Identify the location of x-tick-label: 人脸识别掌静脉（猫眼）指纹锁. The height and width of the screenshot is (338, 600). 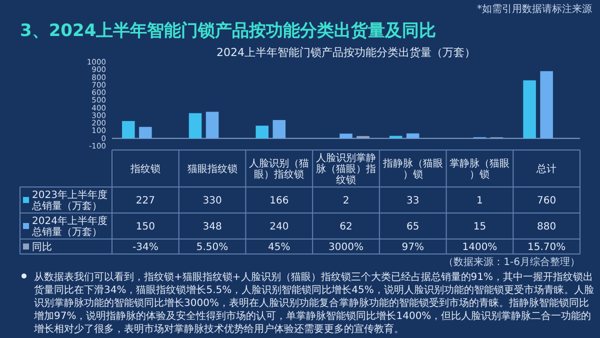
(346, 169).